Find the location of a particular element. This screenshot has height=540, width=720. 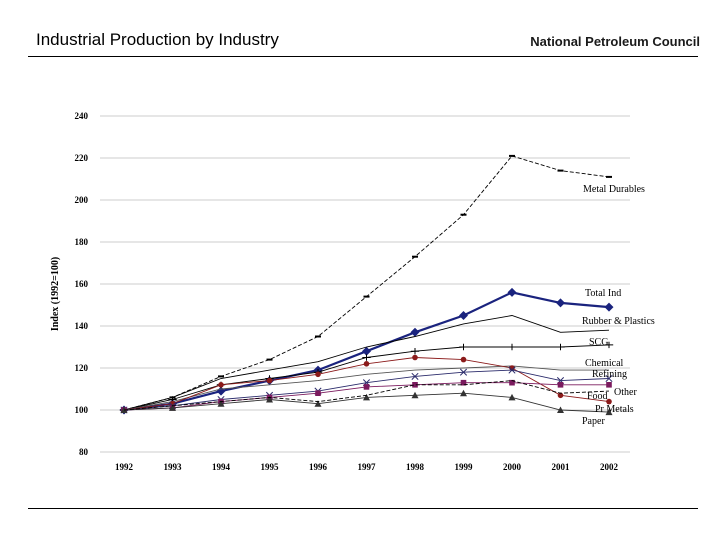

x-tick-label: 2002 is located at coordinates (609, 467).